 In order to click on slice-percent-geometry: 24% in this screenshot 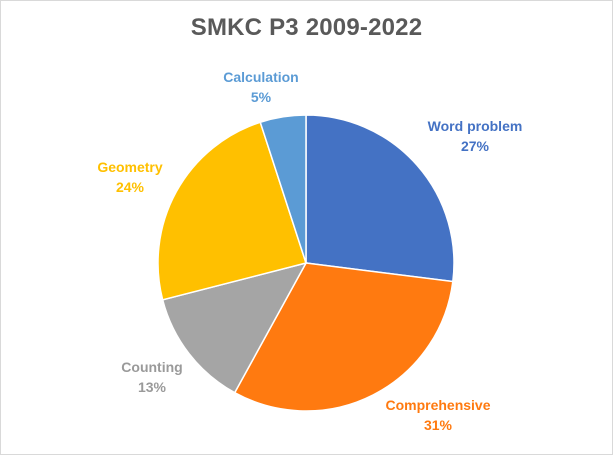, I will do `click(130, 187)`.